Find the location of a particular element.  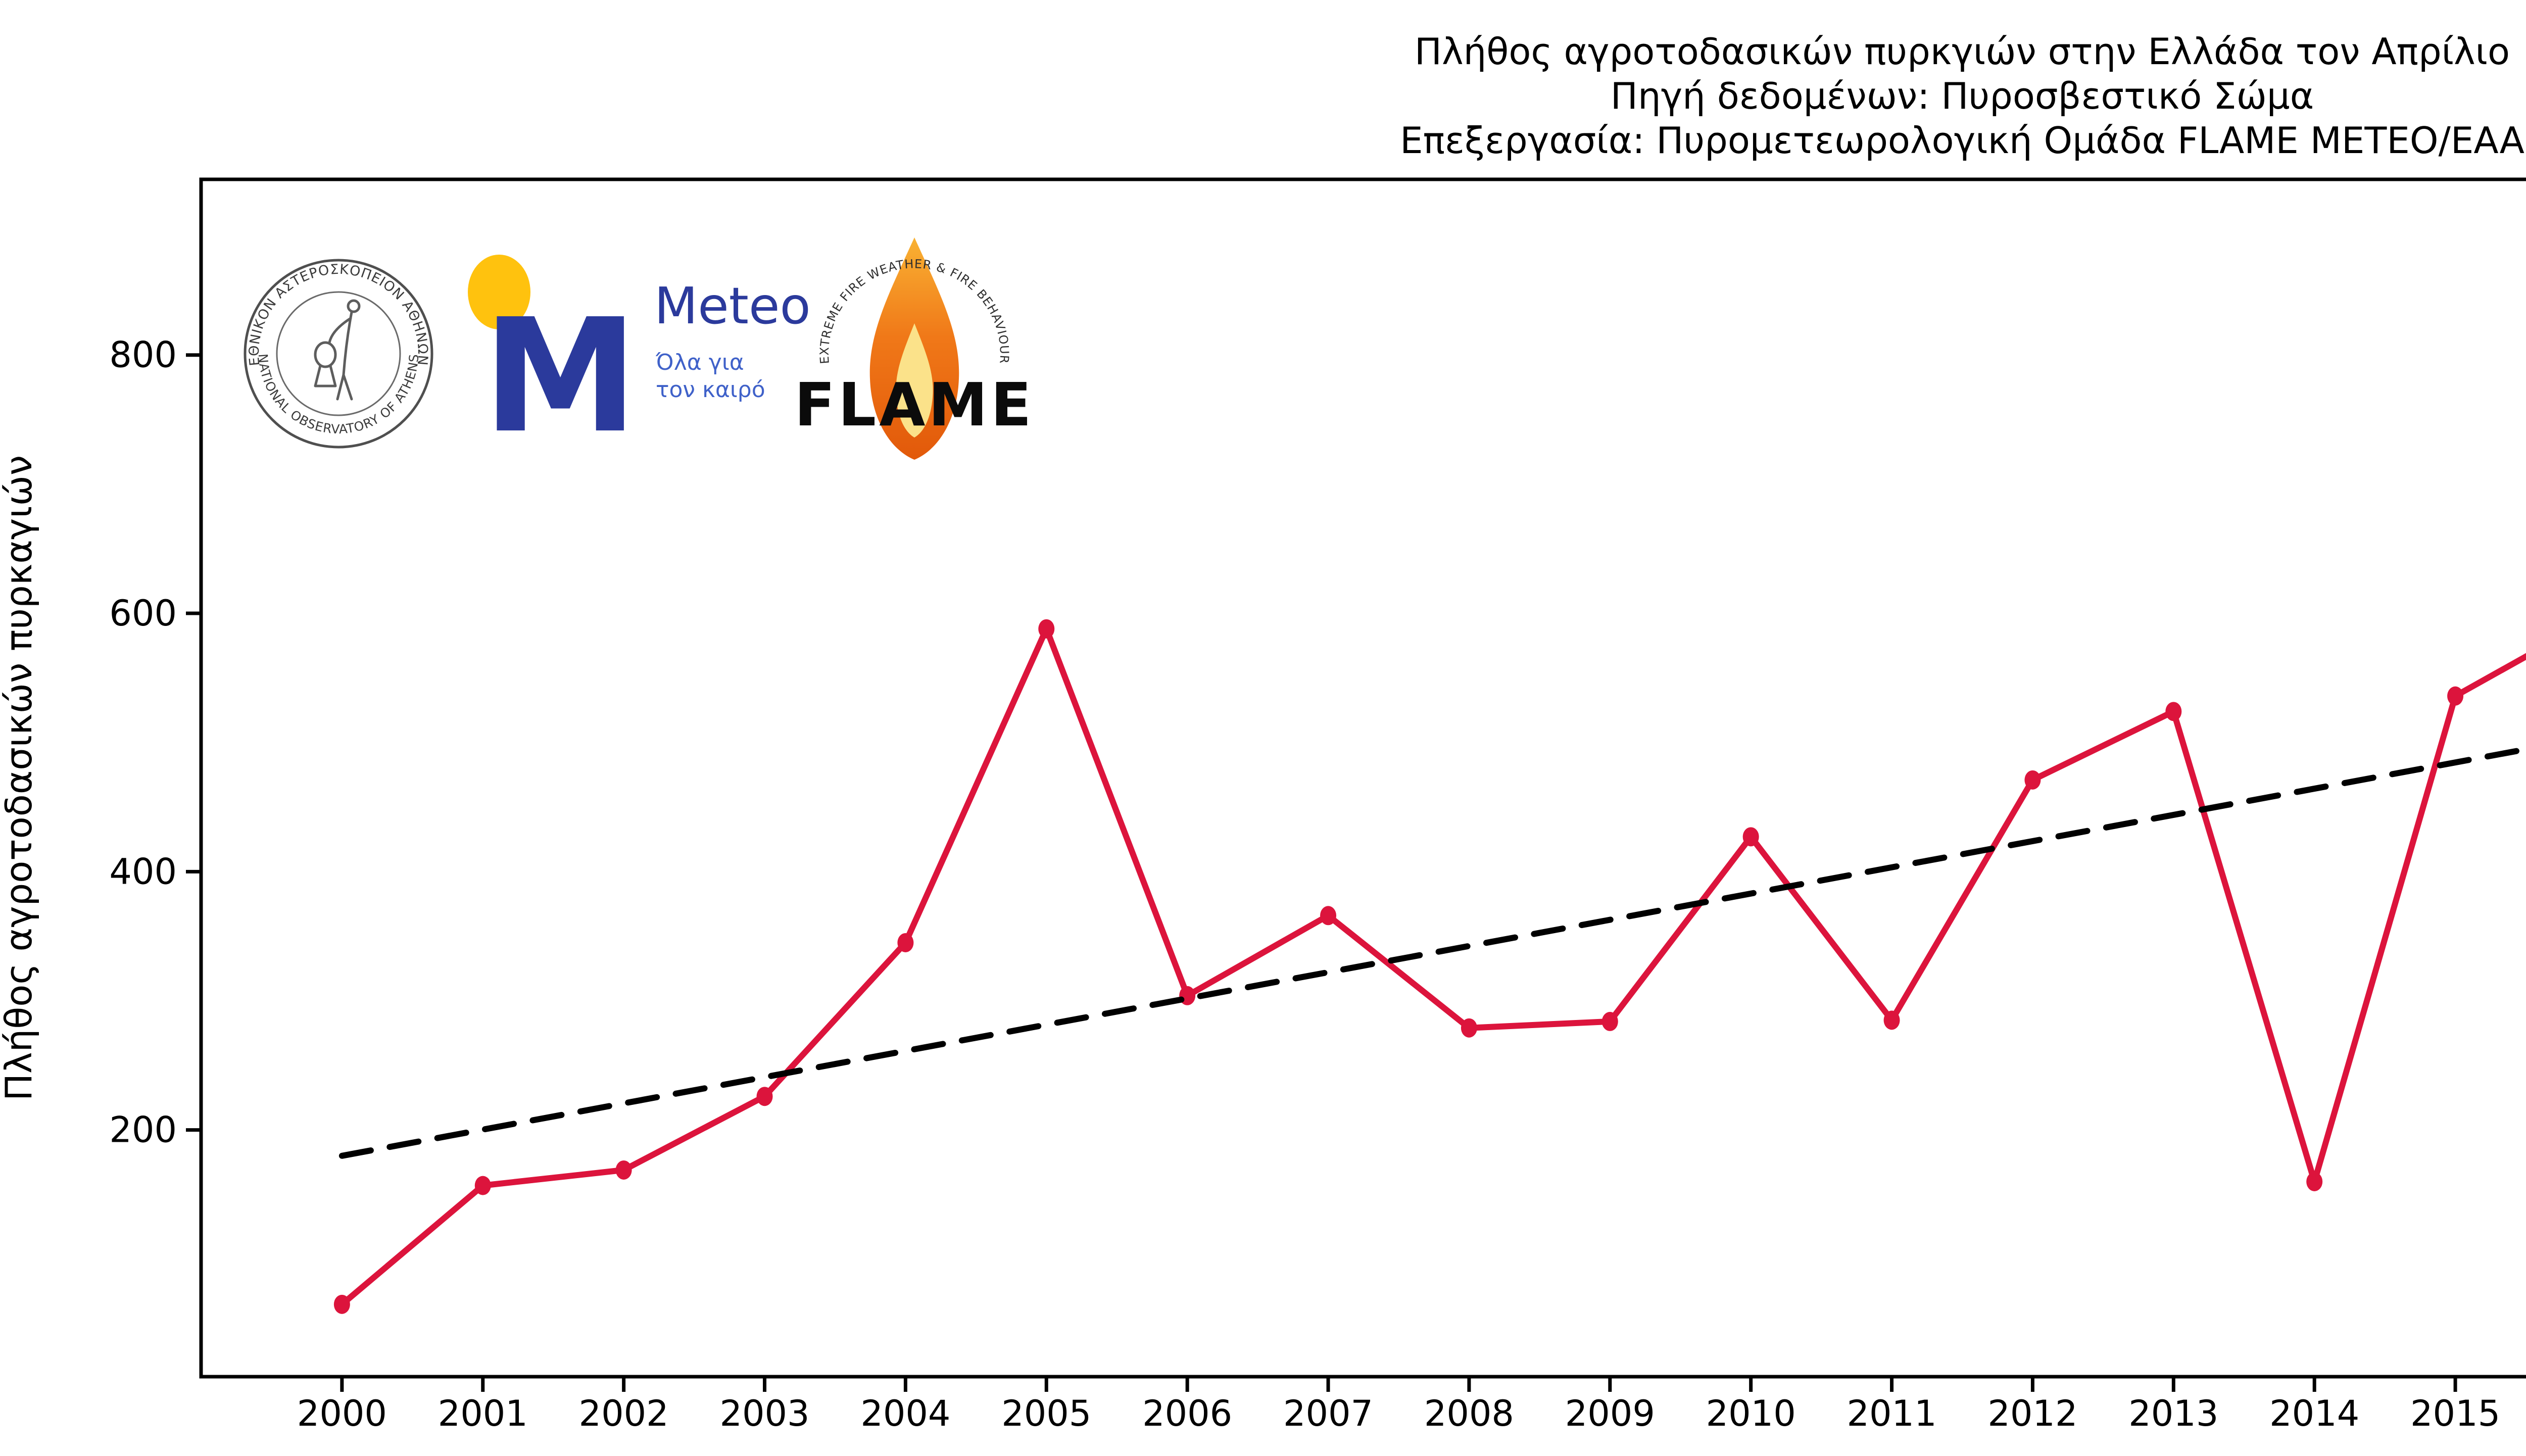

x-tick-label: 2002 is located at coordinates (624, 1413).